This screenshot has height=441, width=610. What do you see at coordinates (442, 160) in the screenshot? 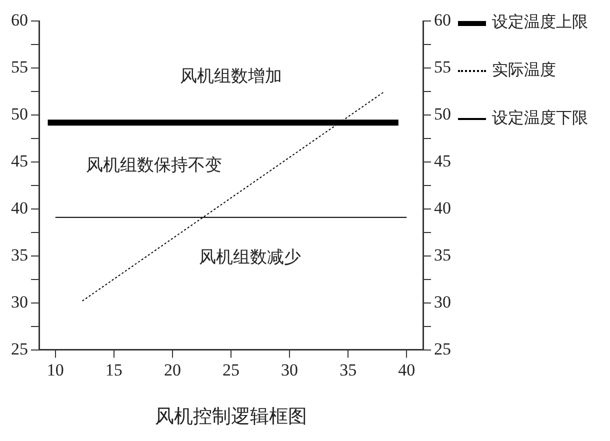
I see `y2-tick-label: 45` at bounding box center [442, 160].